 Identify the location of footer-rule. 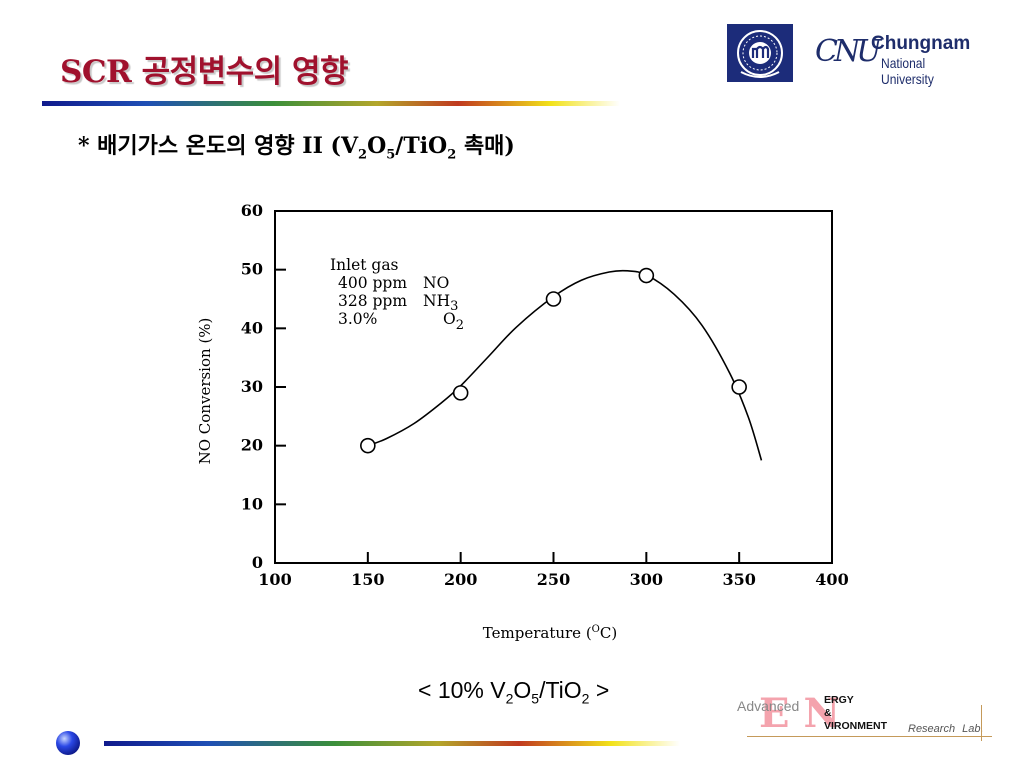
(392, 743).